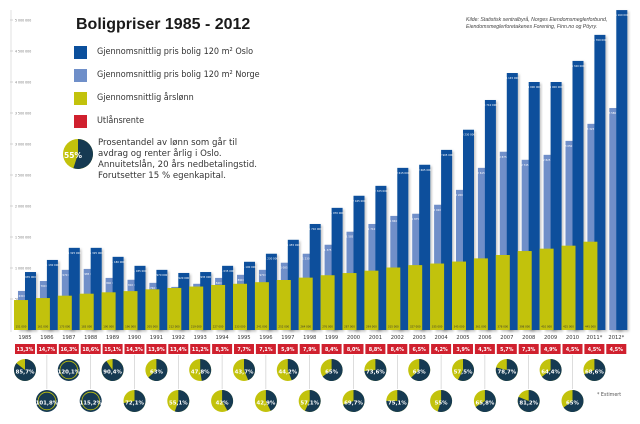 The height and width of the screenshot is (424, 640). What do you see at coordinates (459, 327) in the screenshot?
I see `bar-label-salary: 345 000` at bounding box center [459, 327].